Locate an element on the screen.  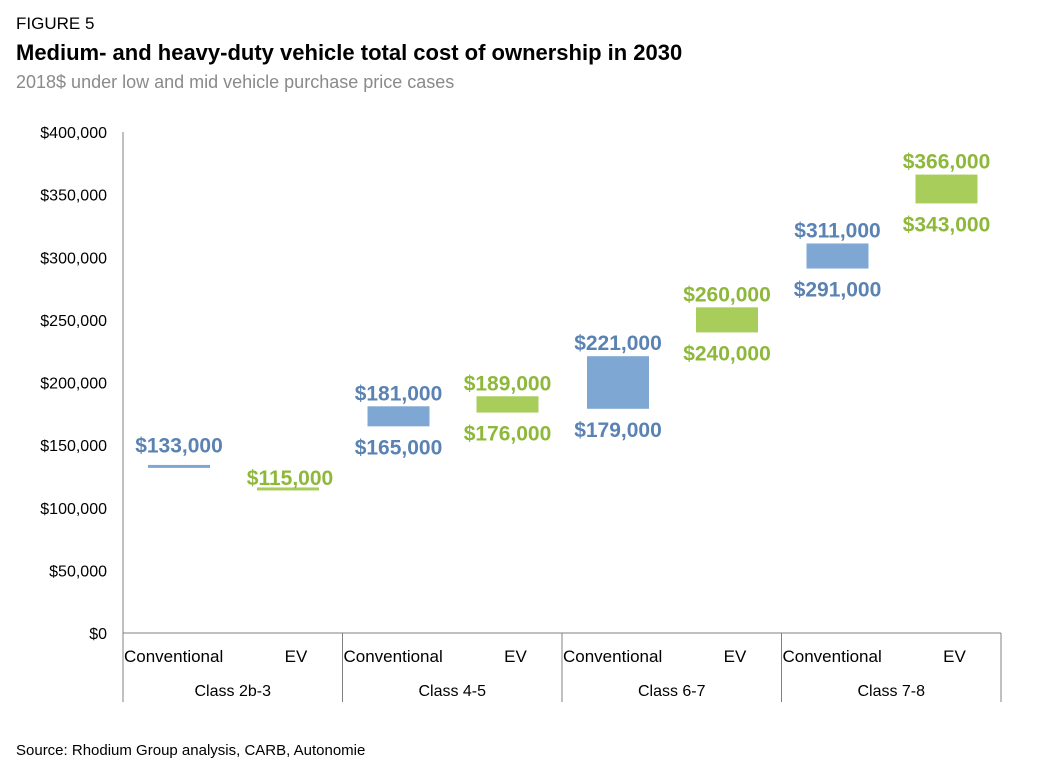
data-label-high: $133,000 is located at coordinates (179, 445).